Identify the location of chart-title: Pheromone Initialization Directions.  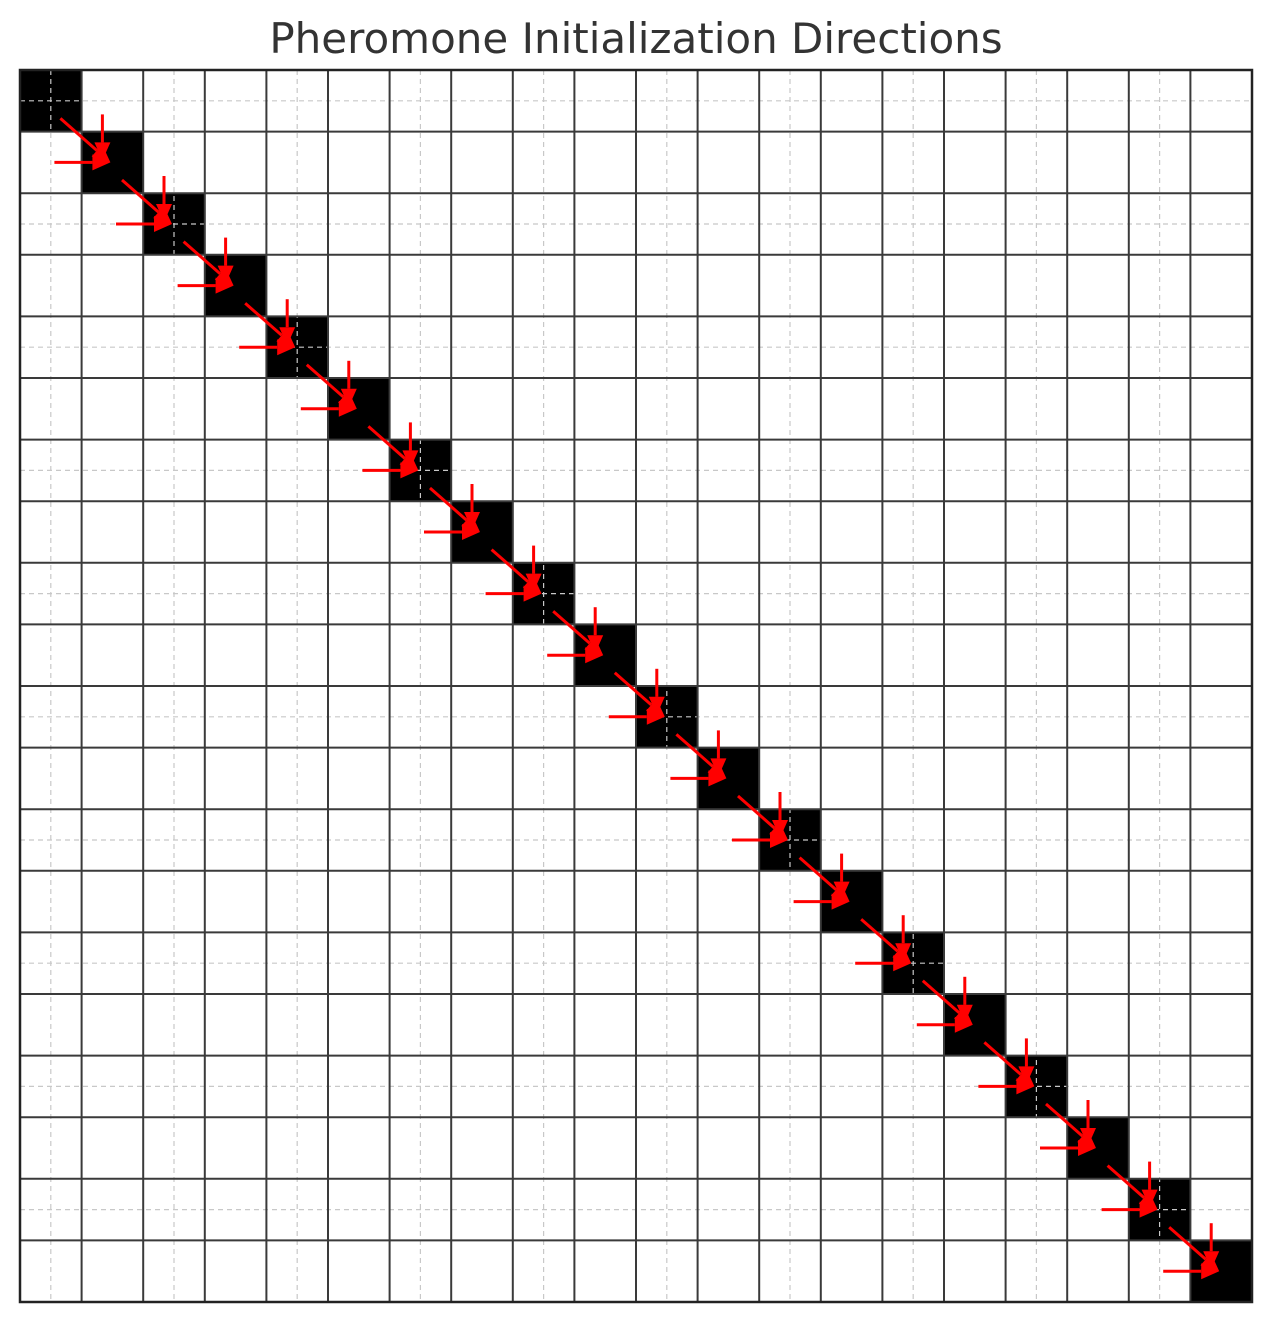
(636, 38).